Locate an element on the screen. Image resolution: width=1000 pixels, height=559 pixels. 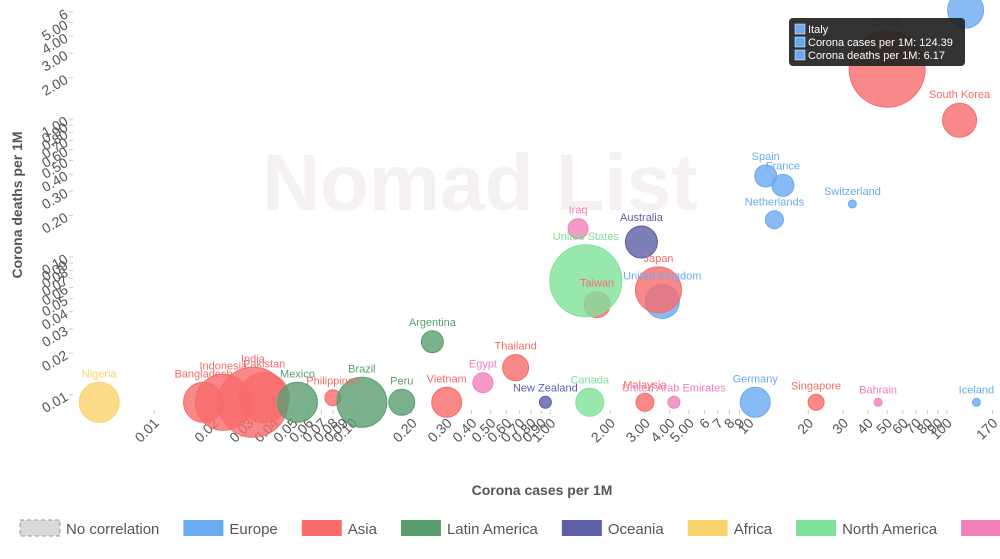
bubble-label: Australia is located at coordinates (642, 218).